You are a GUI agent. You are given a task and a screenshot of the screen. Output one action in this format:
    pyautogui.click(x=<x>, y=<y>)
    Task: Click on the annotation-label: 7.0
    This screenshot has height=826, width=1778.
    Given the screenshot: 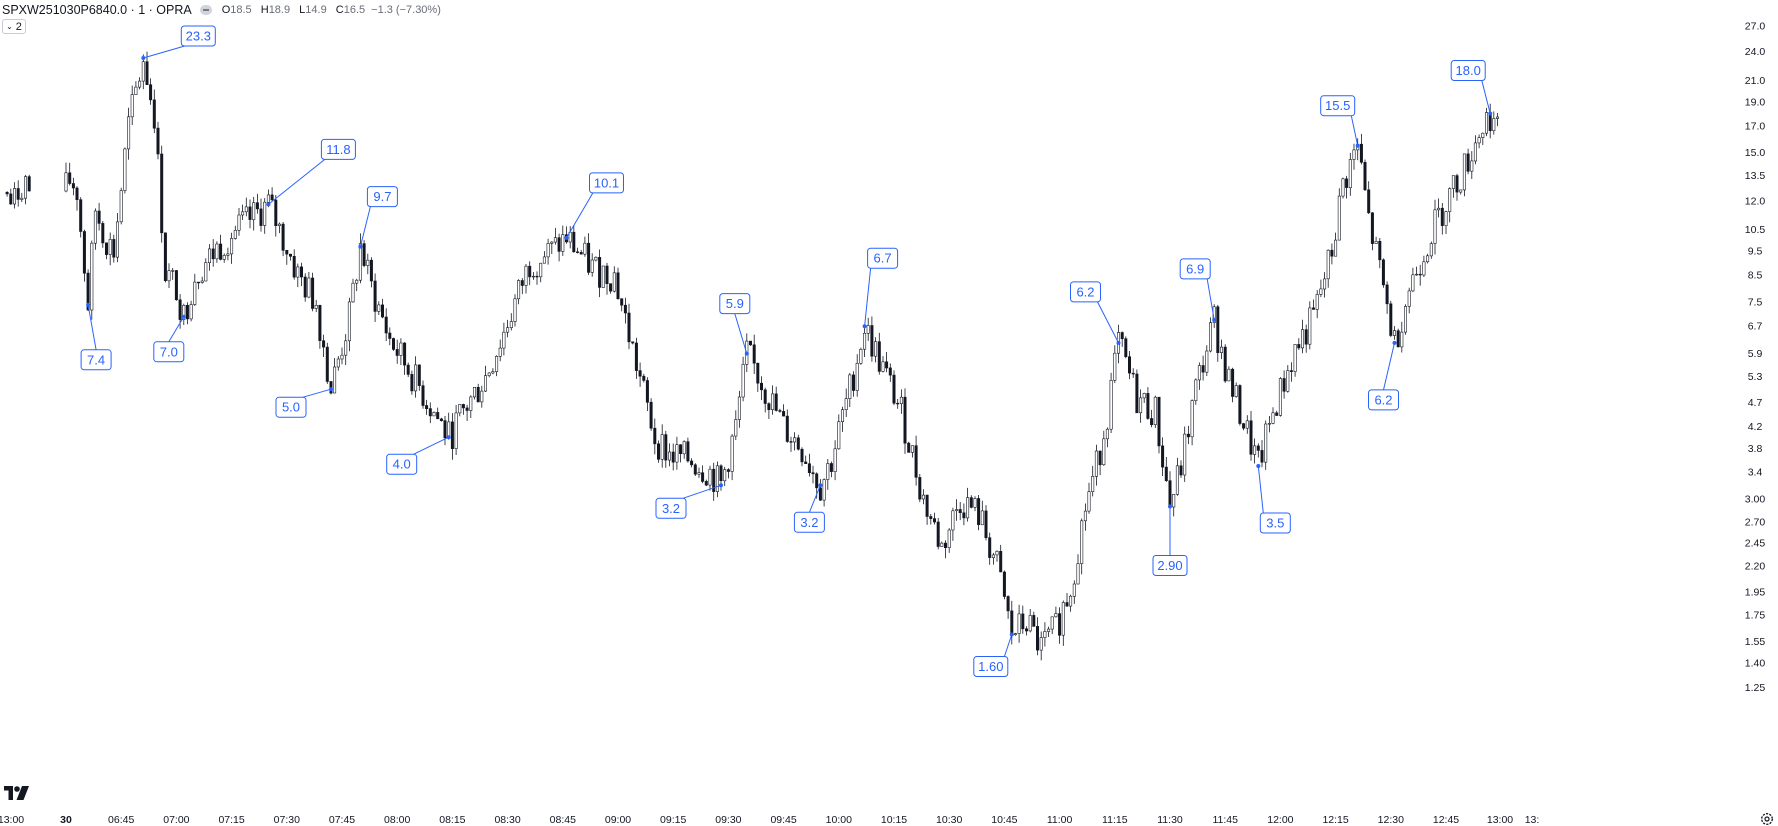 What is the action you would take?
    pyautogui.click(x=169, y=351)
    